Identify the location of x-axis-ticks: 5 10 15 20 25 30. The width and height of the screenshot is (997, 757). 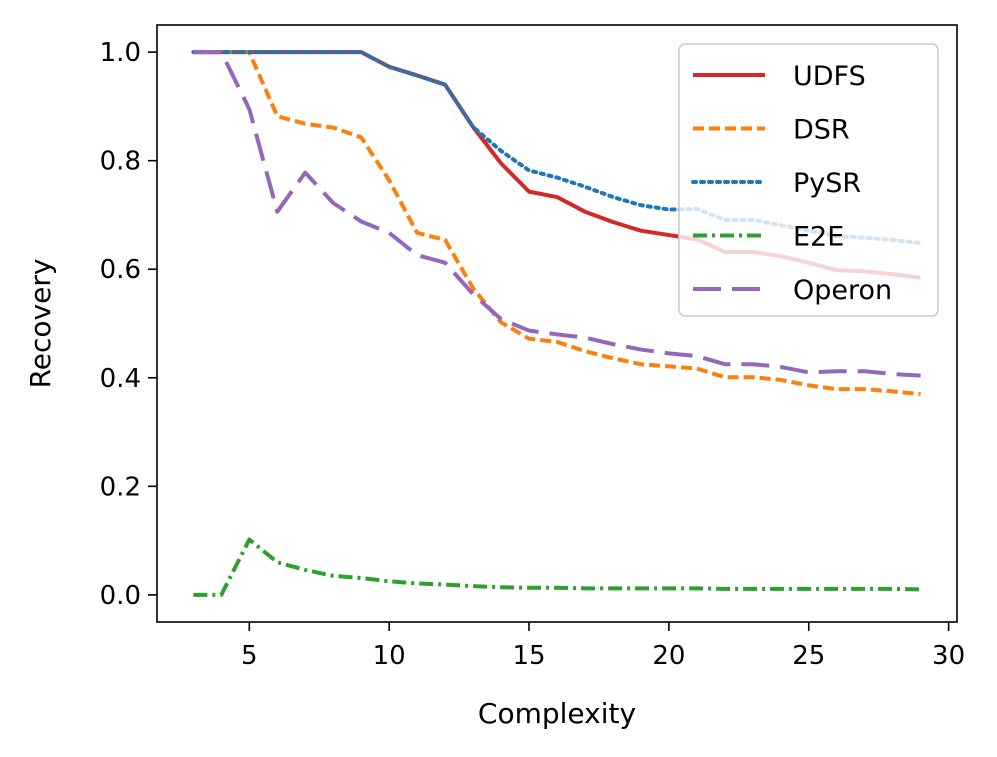
(603, 646).